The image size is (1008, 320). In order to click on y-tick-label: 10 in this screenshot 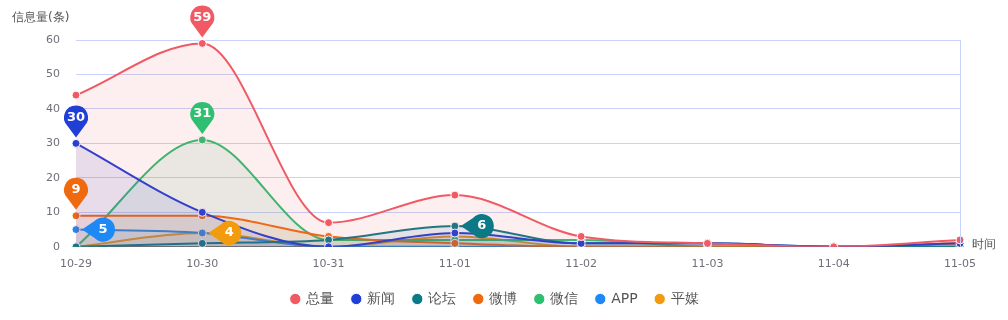, I will do `click(53, 212)`.